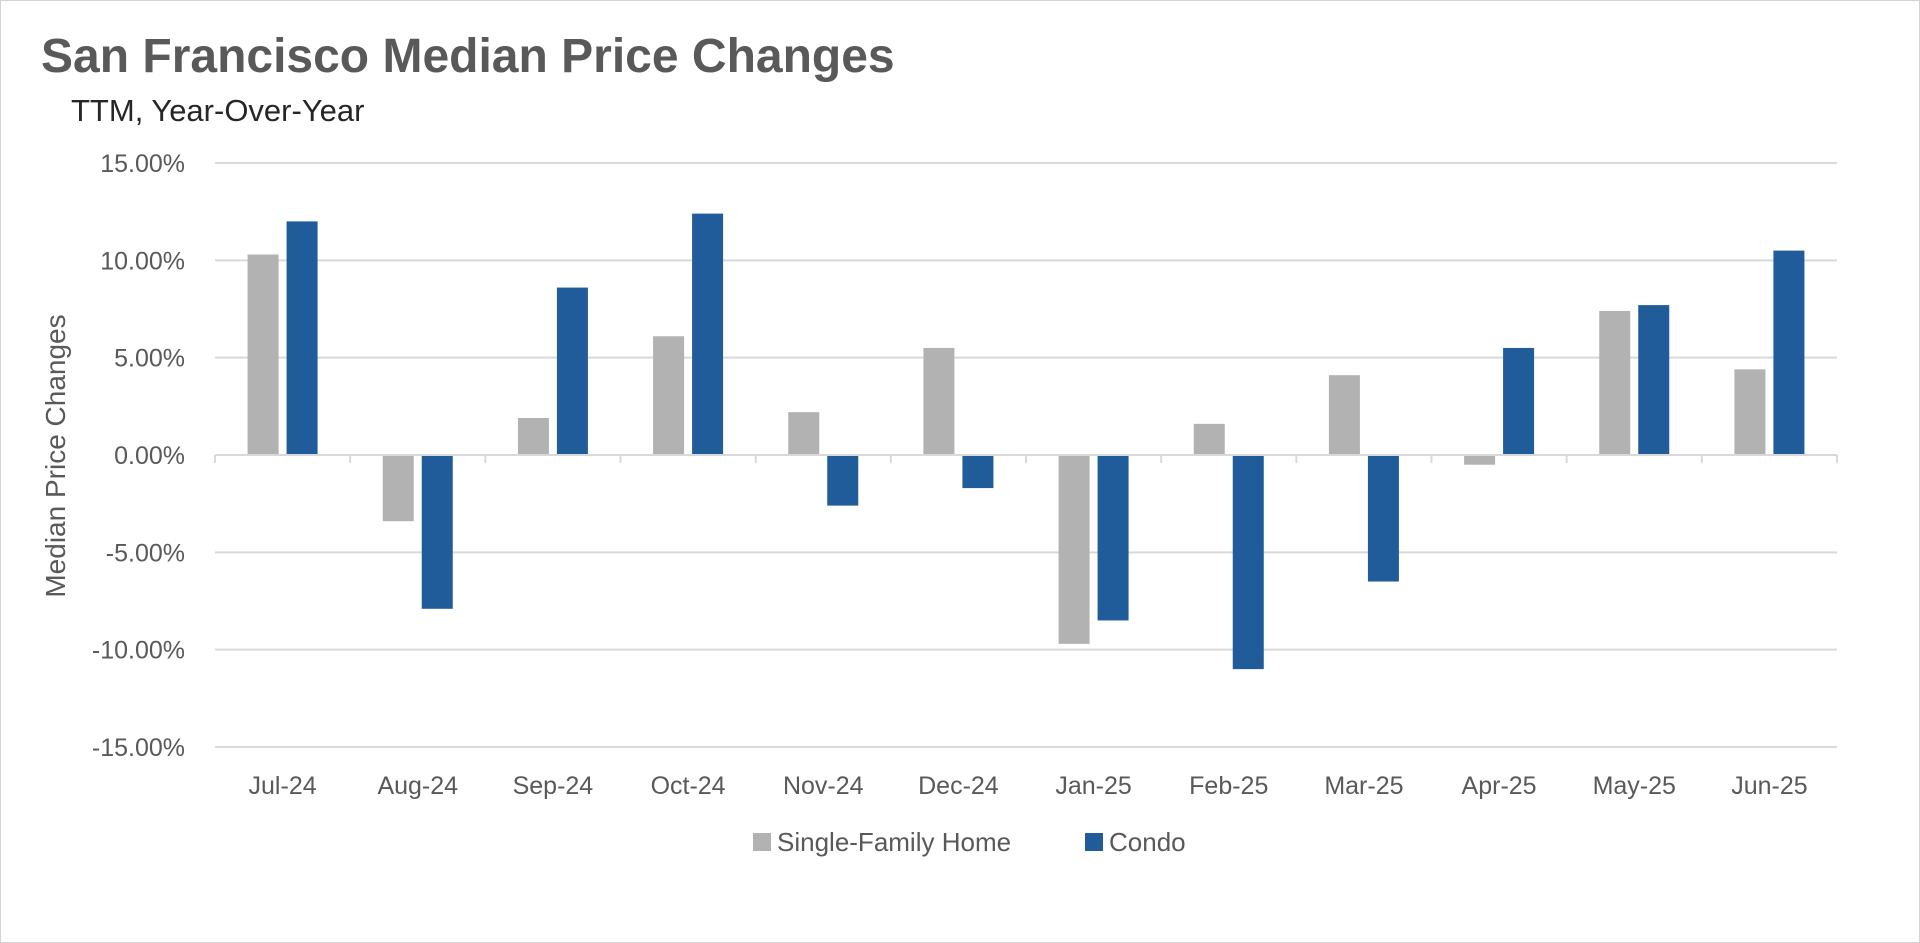 This screenshot has height=943, width=1920. What do you see at coordinates (145, 553) in the screenshot?
I see `y-tick-label: -5.00%` at bounding box center [145, 553].